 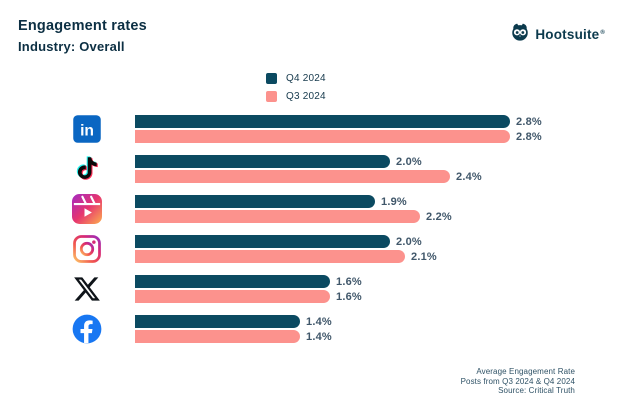 What do you see at coordinates (271, 96) in the screenshot?
I see `q3-legend-swatch` at bounding box center [271, 96].